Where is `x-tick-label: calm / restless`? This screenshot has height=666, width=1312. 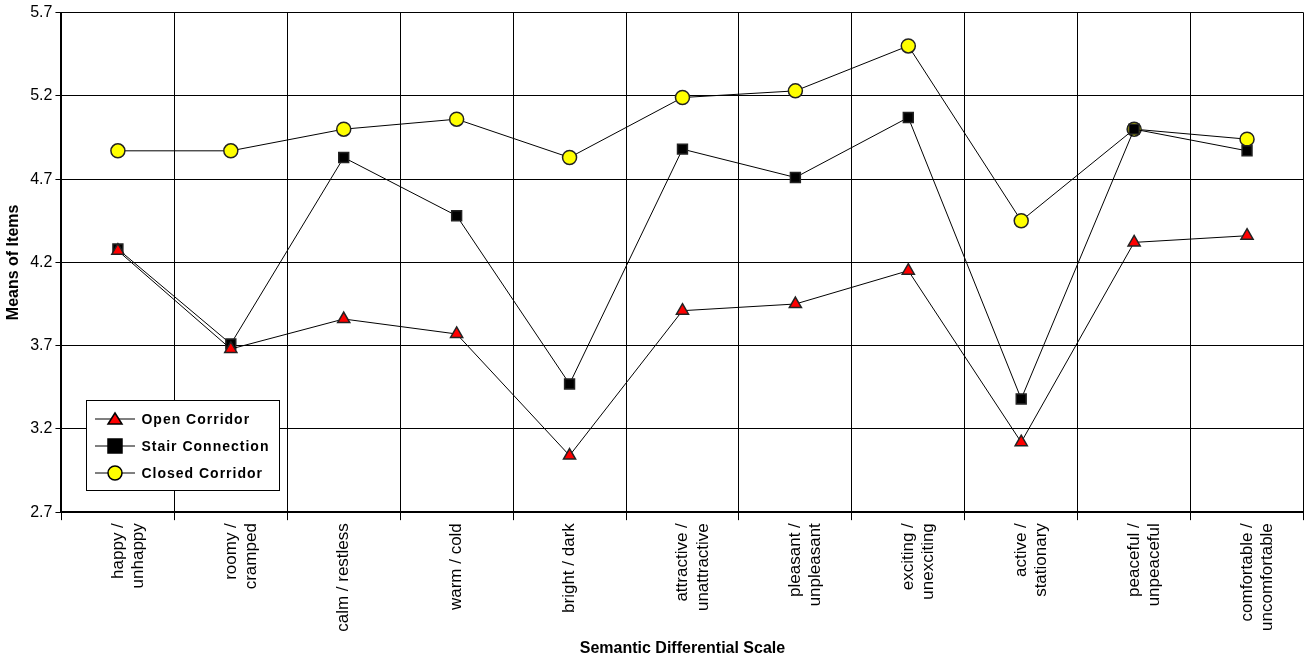 x-tick-label: calm / restless is located at coordinates (343, 577).